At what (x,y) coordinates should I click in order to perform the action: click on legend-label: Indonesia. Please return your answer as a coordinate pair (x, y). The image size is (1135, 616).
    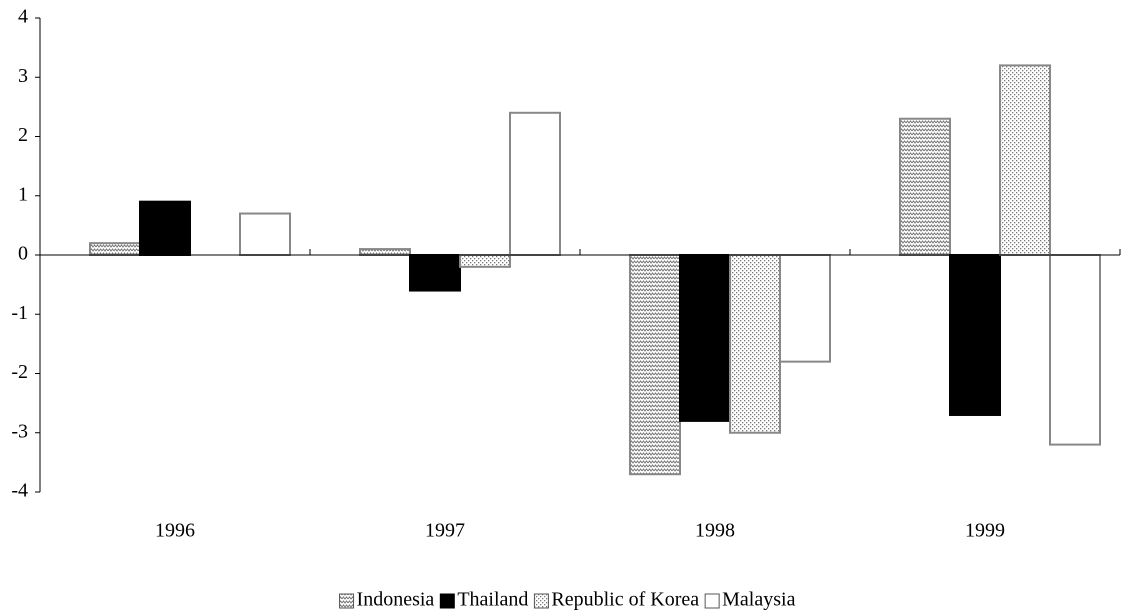
    Looking at the image, I should click on (396, 600).